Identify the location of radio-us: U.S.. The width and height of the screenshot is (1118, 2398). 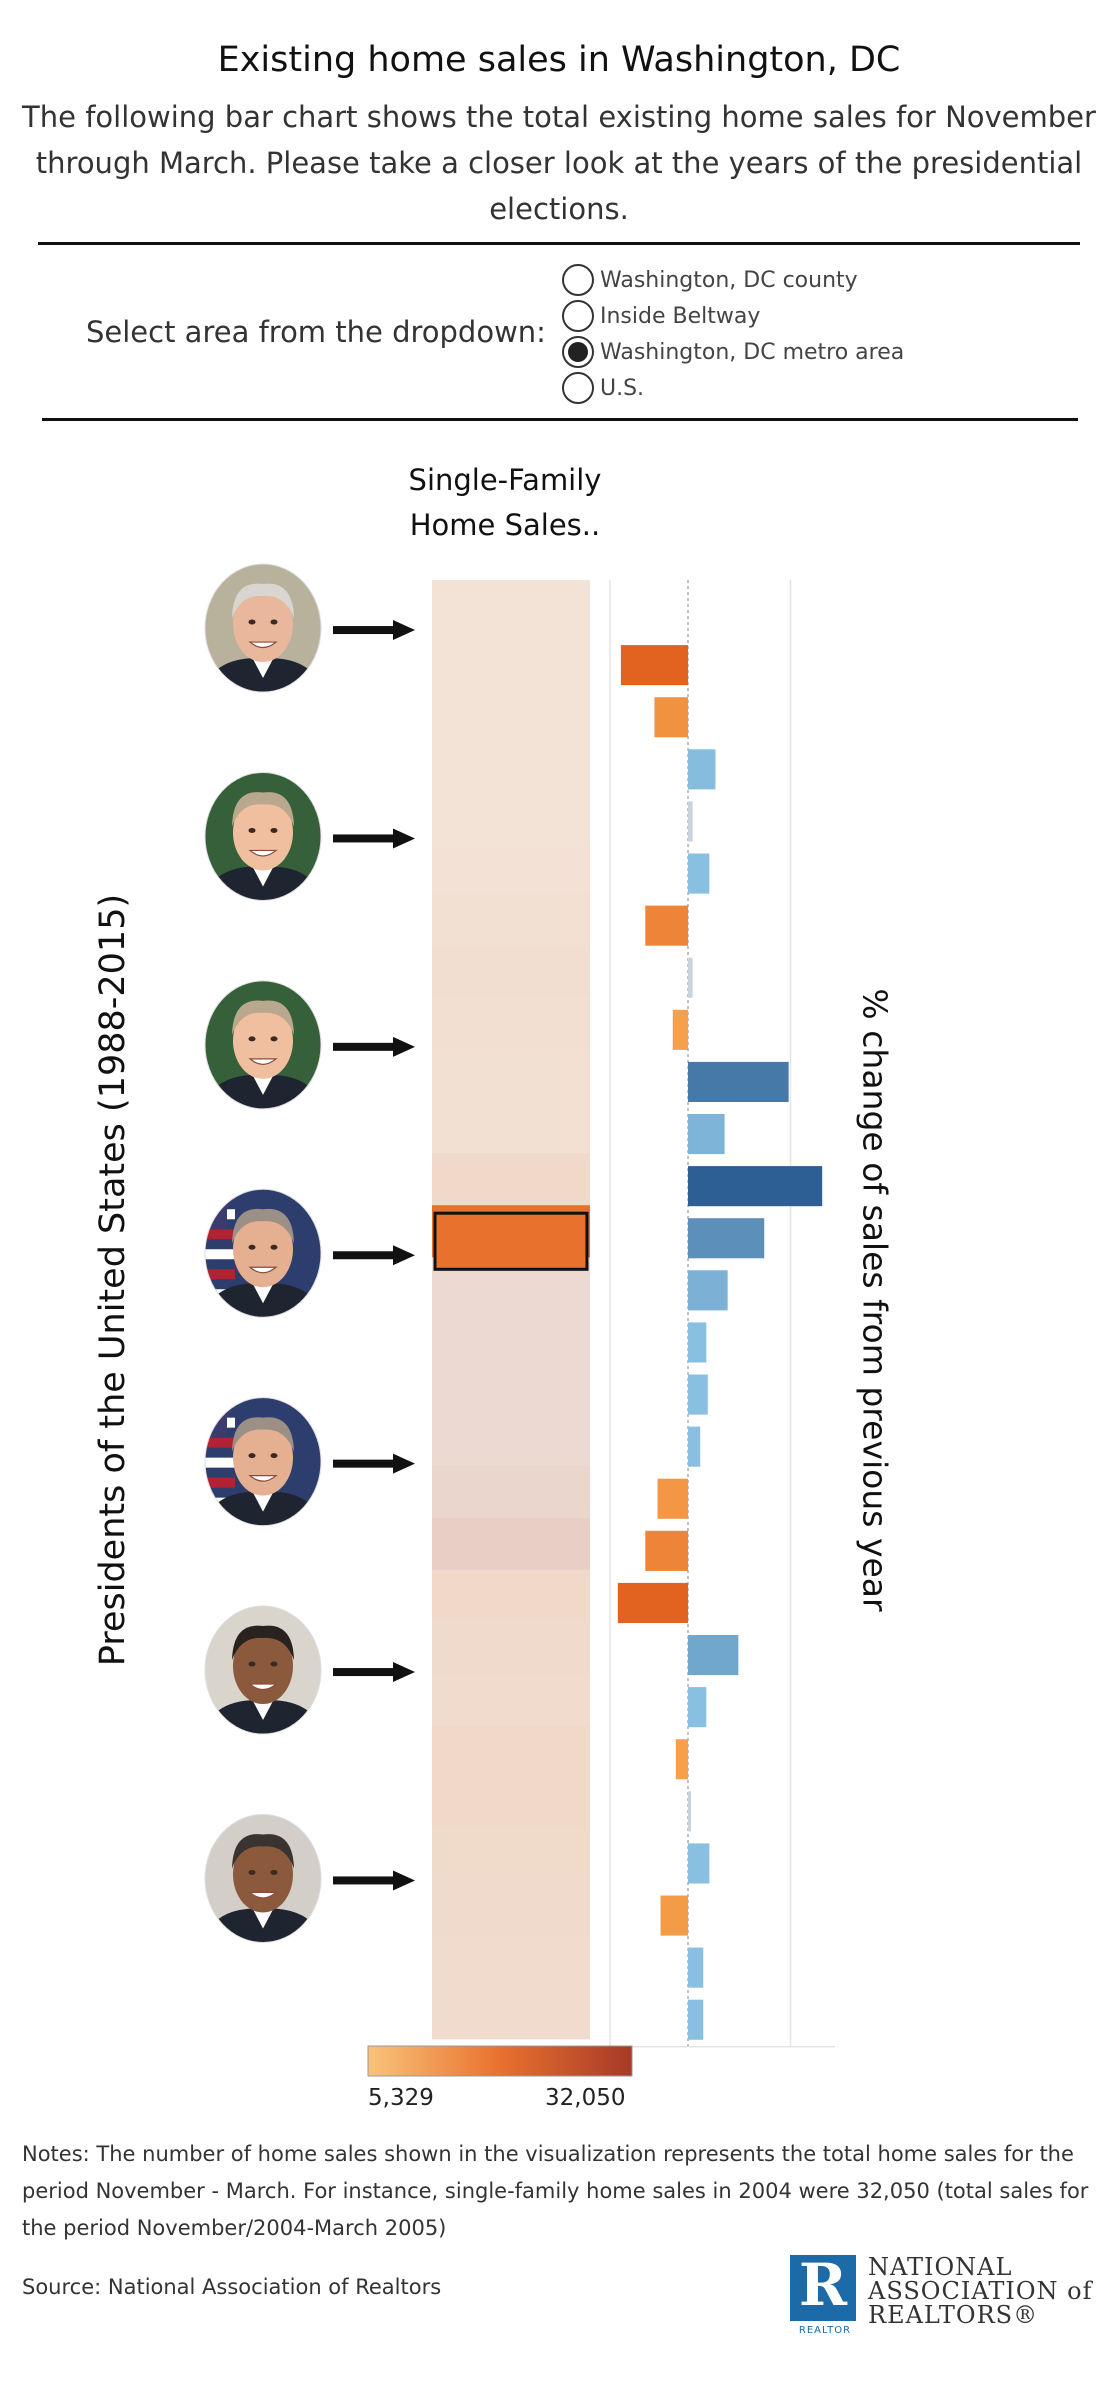
(603, 388).